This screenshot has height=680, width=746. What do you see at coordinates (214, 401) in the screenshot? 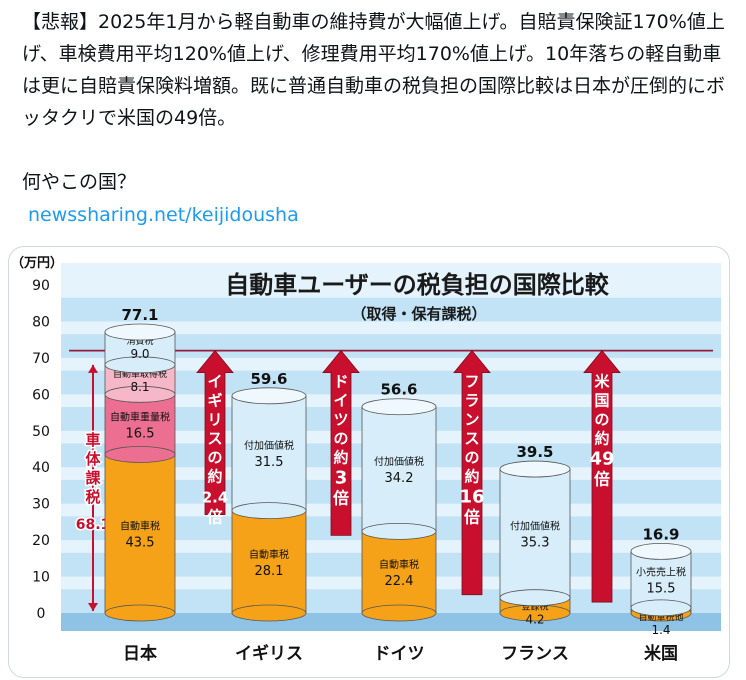
I see `ratio-arrow-char: ギ` at bounding box center [214, 401].